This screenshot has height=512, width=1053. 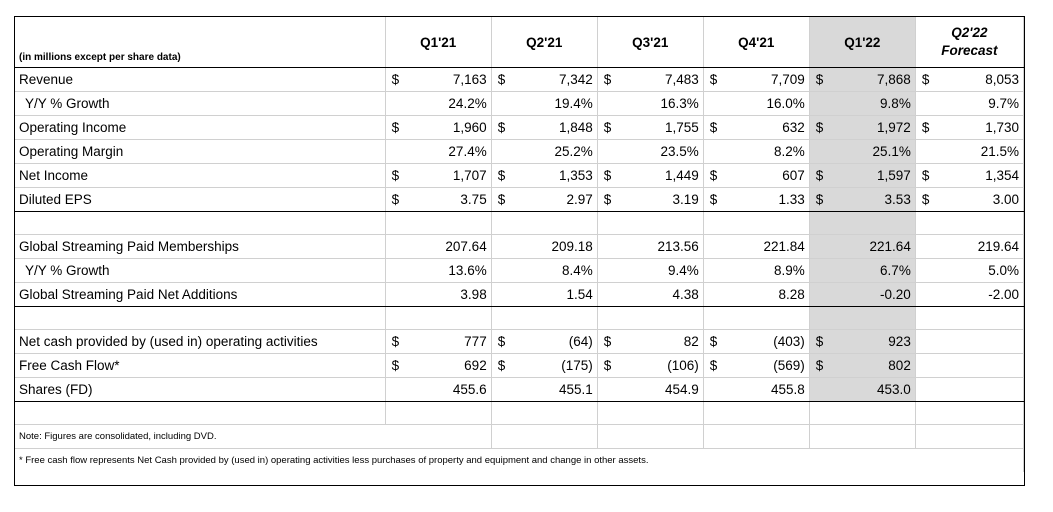 What do you see at coordinates (200, 270) in the screenshot?
I see `row-label: Y/Y % Growth` at bounding box center [200, 270].